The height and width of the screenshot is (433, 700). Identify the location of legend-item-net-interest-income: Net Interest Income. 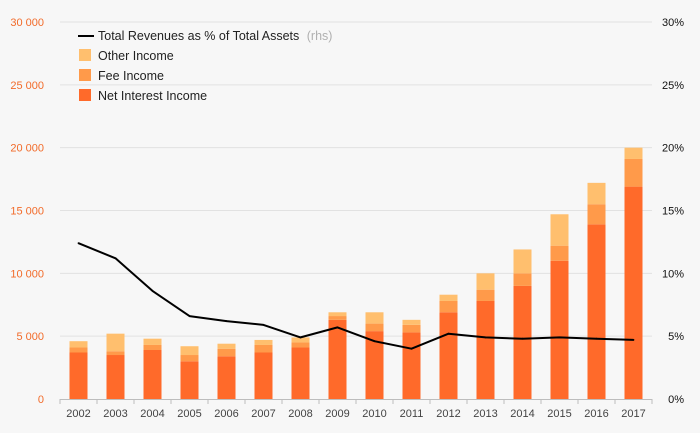
(143, 96).